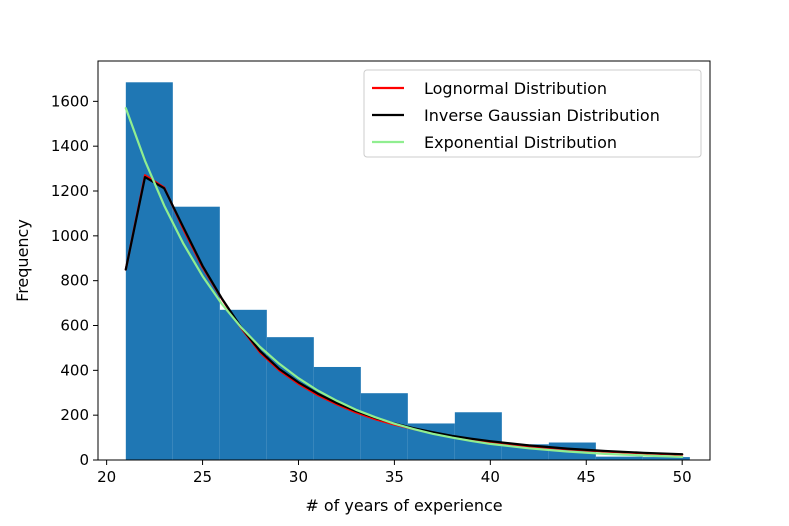  What do you see at coordinates (74, 326) in the screenshot?
I see `y-tick-label: 600` at bounding box center [74, 326].